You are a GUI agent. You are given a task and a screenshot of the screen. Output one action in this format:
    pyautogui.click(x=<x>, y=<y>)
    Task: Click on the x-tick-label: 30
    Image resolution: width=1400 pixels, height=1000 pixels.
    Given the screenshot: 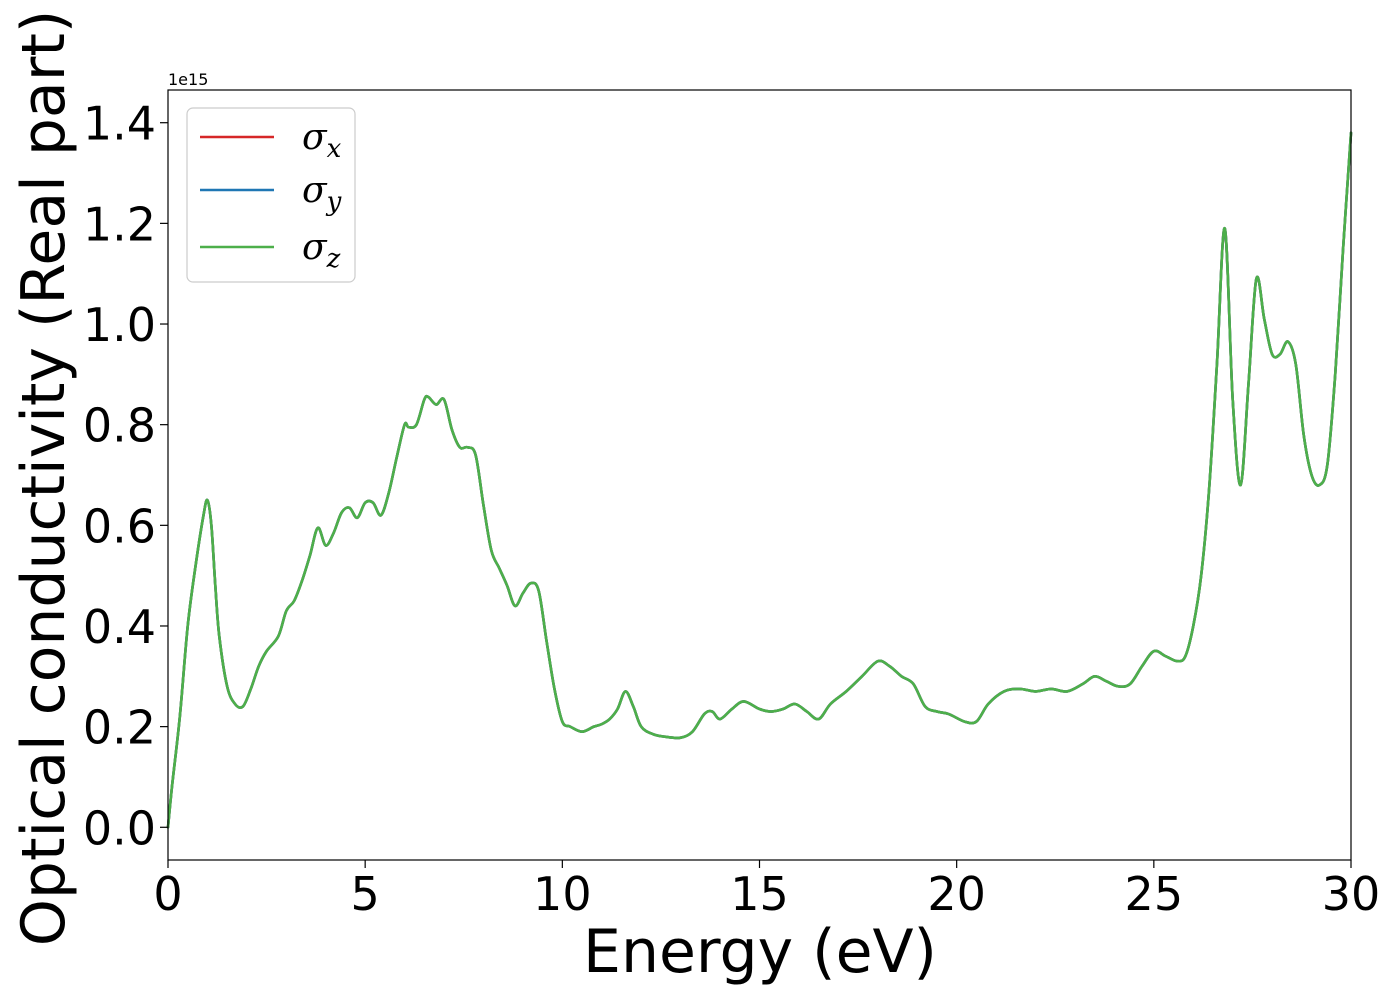 What is the action you would take?
    pyautogui.click(x=1351, y=894)
    